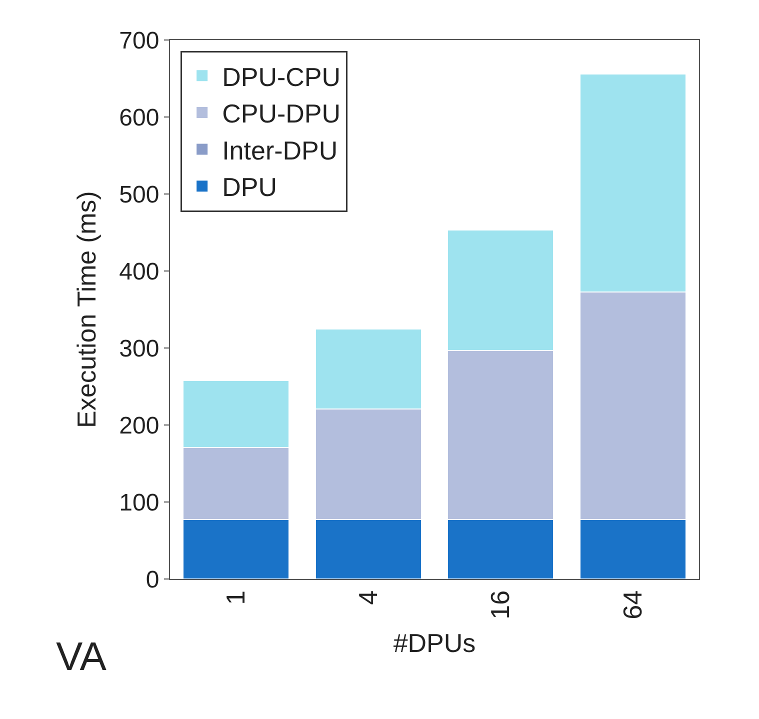  What do you see at coordinates (139, 502) in the screenshot?
I see `y-tick-label: 100` at bounding box center [139, 502].